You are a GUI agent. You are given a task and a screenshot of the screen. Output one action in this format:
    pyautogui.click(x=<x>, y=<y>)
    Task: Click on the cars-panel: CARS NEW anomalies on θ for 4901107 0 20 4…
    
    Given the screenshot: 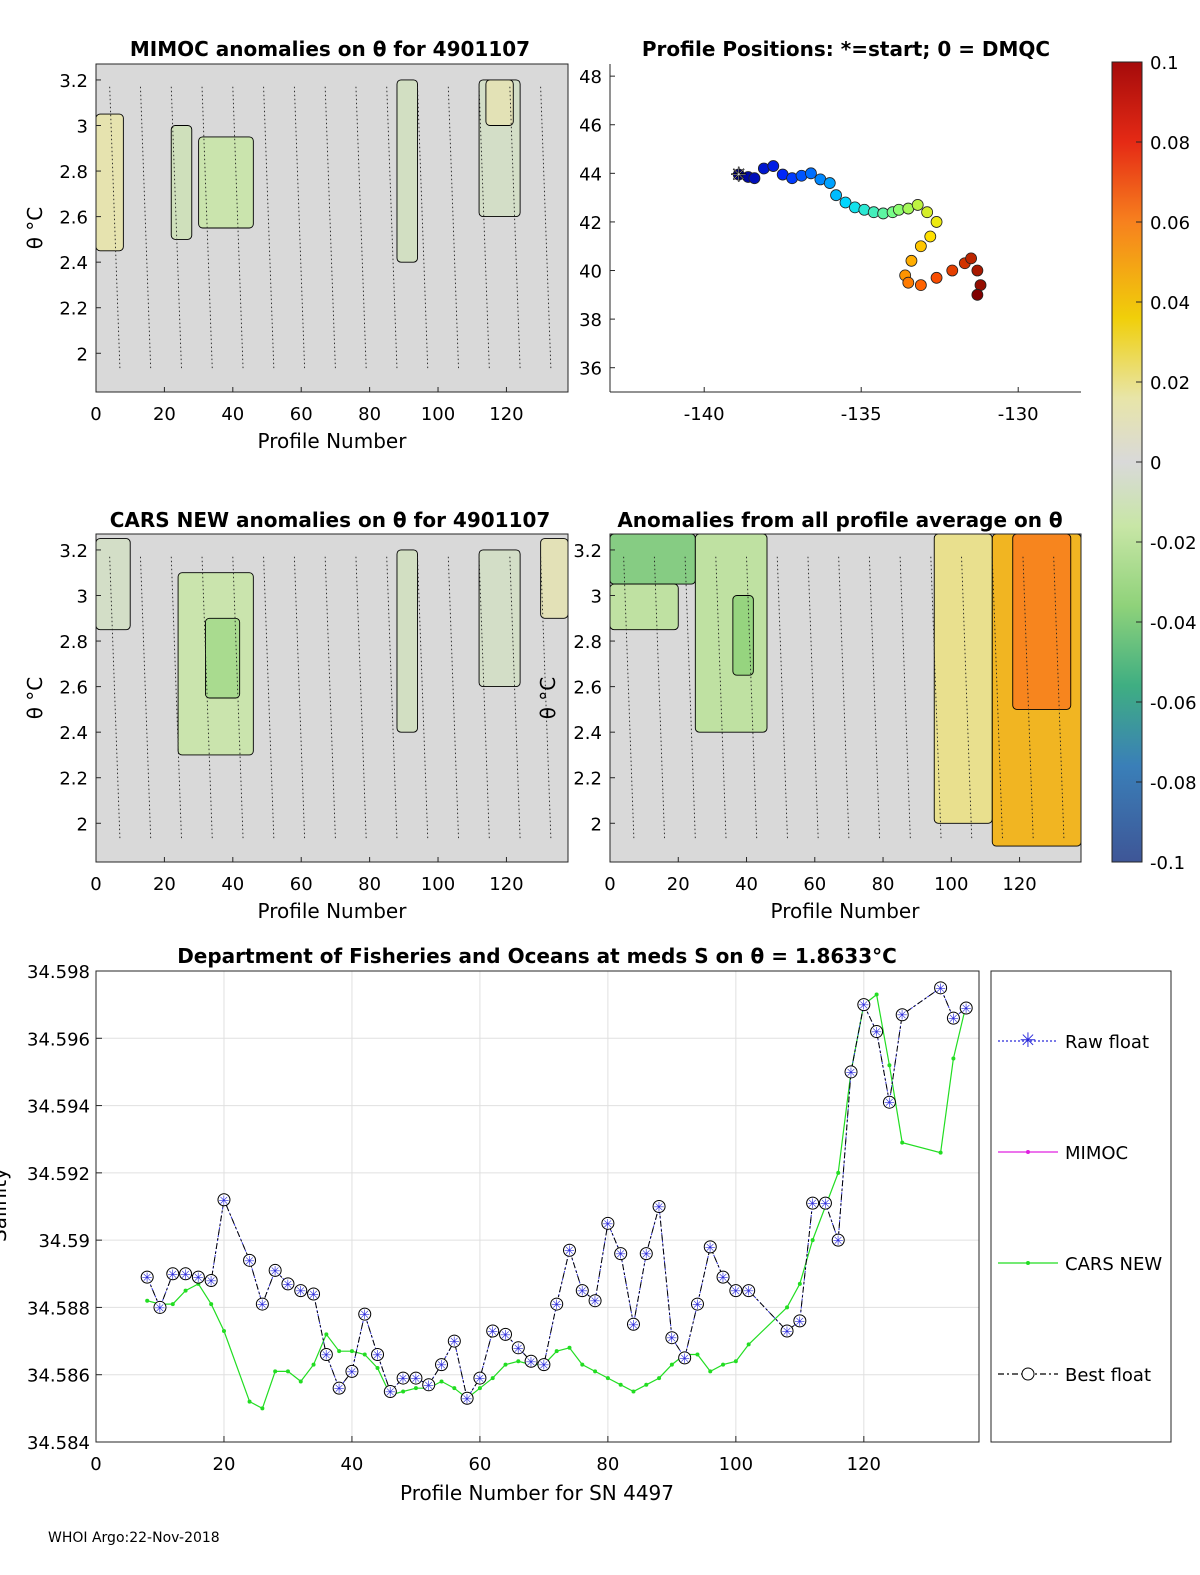 What is the action you would take?
    pyautogui.click(x=296, y=715)
    